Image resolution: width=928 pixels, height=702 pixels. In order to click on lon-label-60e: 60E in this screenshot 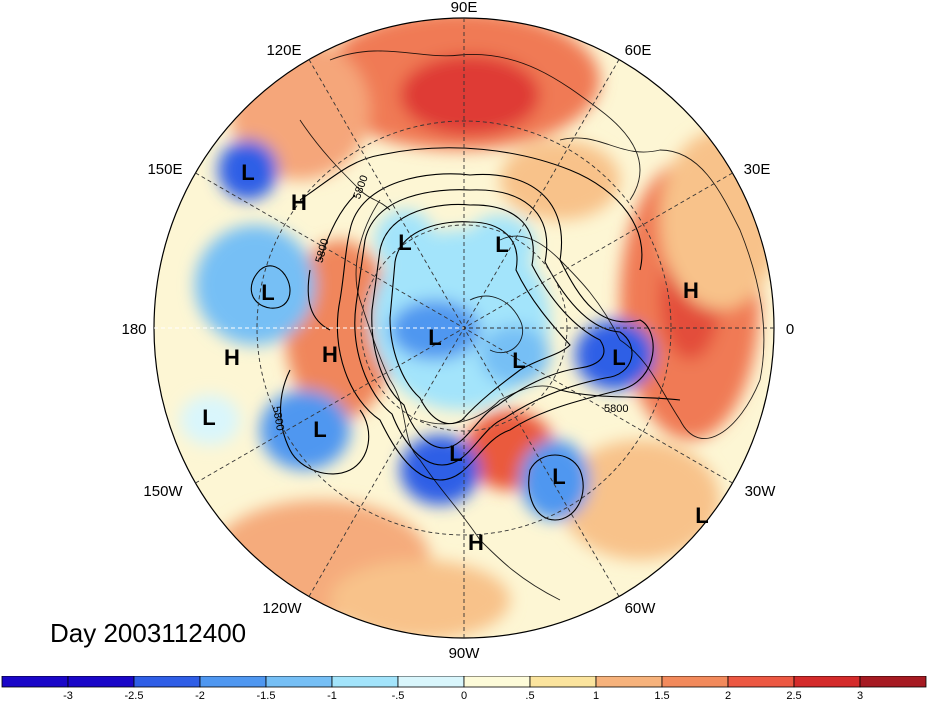, I will do `click(638, 50)`.